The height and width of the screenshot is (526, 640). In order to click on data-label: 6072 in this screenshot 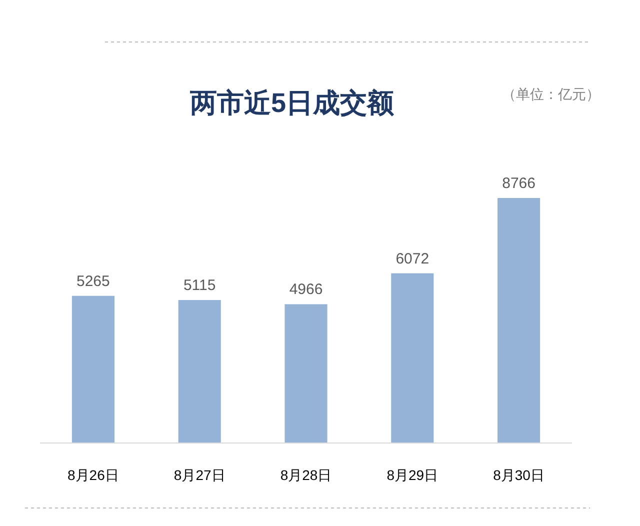, I will do `click(413, 259)`.